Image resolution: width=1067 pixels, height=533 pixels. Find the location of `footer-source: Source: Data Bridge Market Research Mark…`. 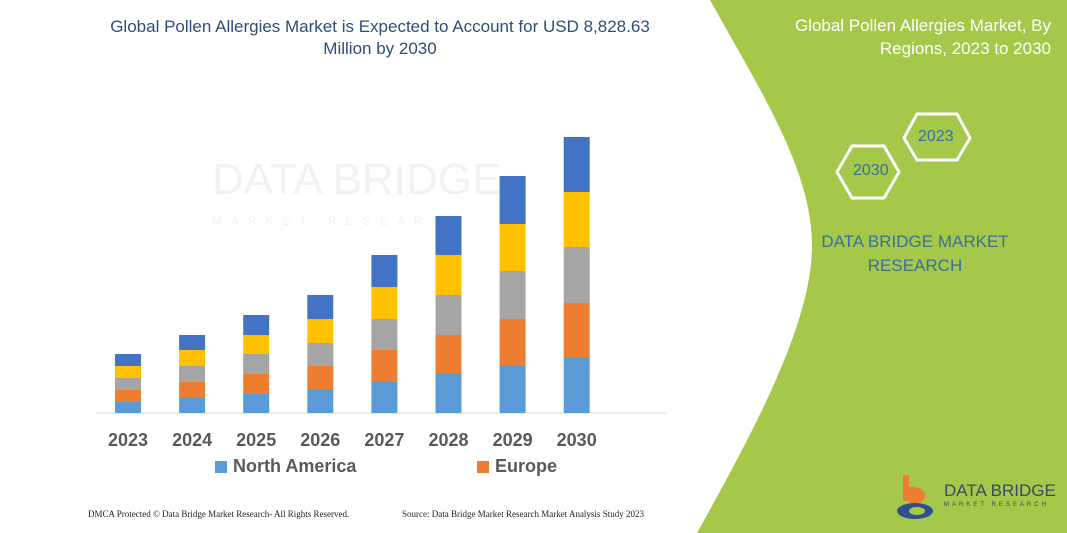

footer-source: Source: Data Bridge Market Research Mark… is located at coordinates (523, 514).